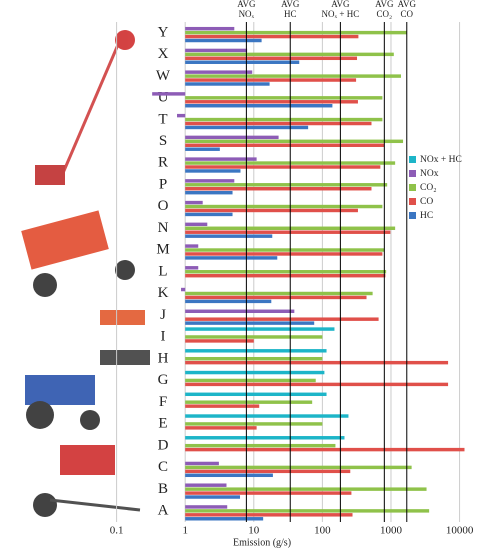 This screenshot has height=550, width=479. Describe the element at coordinates (407, 14) in the screenshot. I see `average-label: CO` at that location.